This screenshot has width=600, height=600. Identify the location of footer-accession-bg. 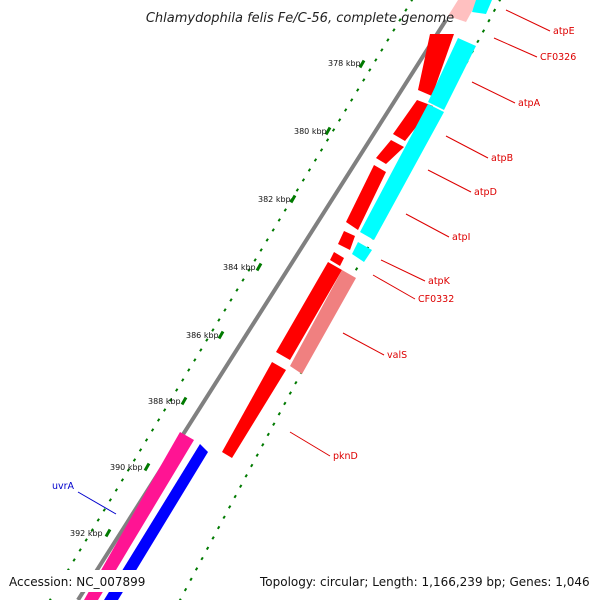
(79, 581).